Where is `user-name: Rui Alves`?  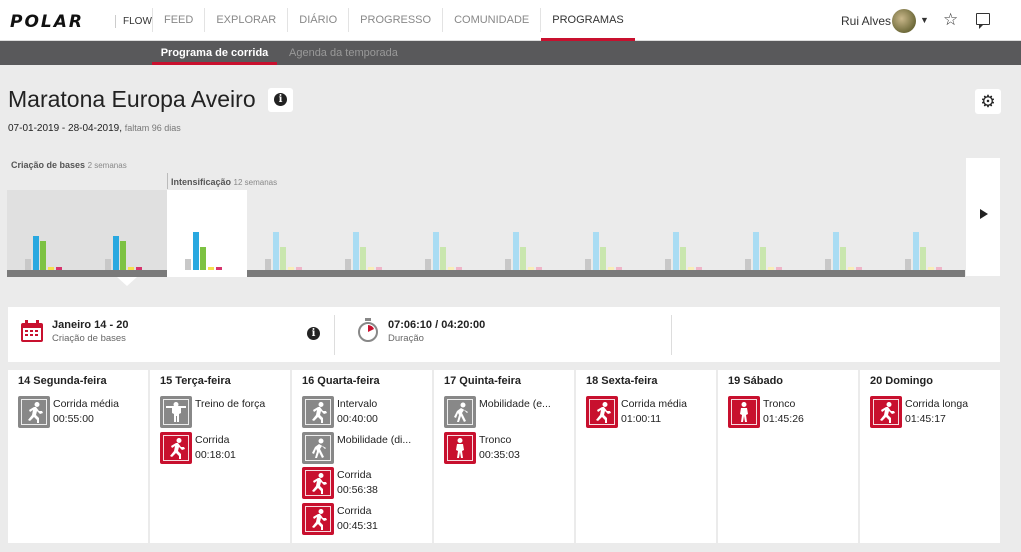 user-name: Rui Alves is located at coordinates (866, 21).